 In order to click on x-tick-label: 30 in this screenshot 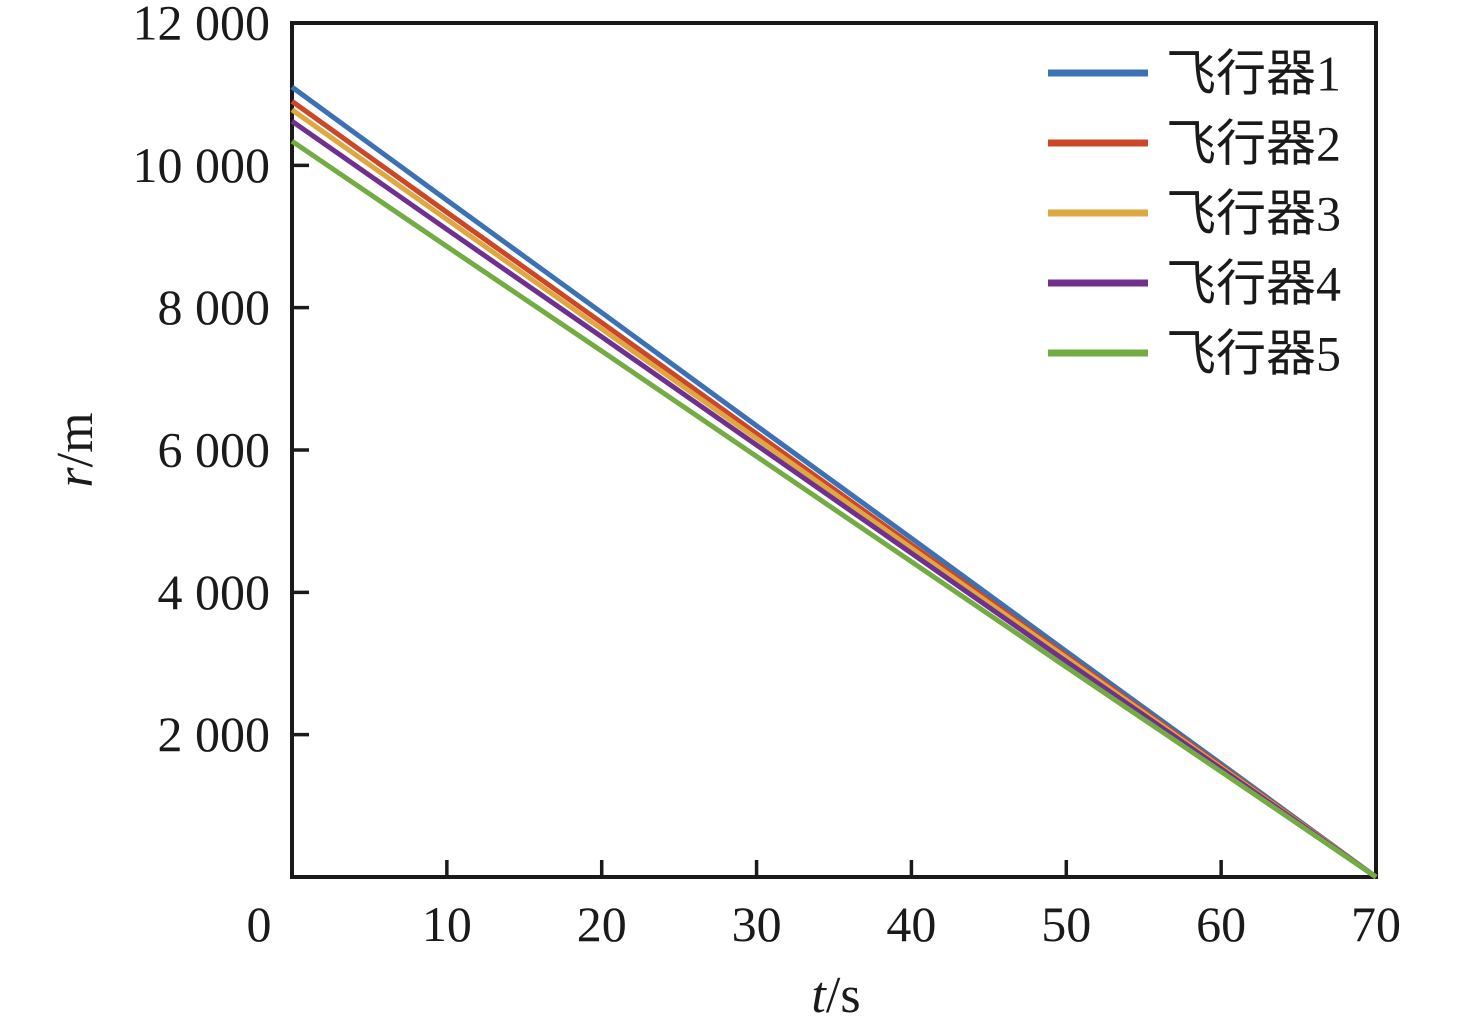, I will do `click(757, 924)`.